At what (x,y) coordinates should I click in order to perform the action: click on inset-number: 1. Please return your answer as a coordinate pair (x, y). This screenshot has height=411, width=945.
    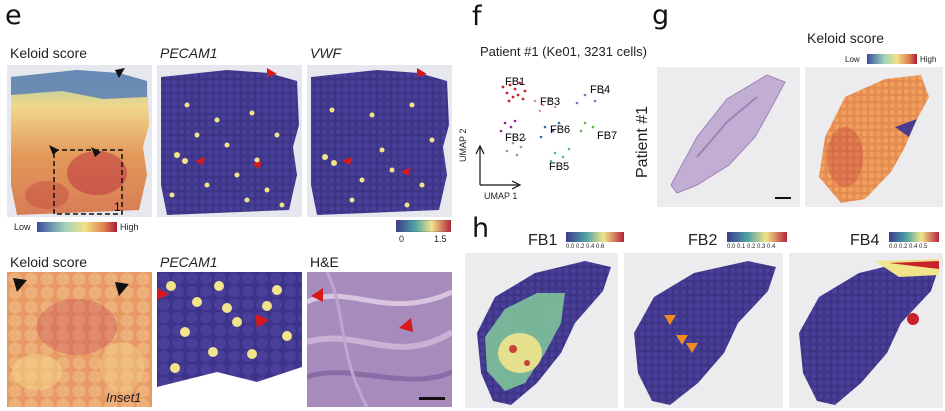
    Looking at the image, I should click on (117, 207).